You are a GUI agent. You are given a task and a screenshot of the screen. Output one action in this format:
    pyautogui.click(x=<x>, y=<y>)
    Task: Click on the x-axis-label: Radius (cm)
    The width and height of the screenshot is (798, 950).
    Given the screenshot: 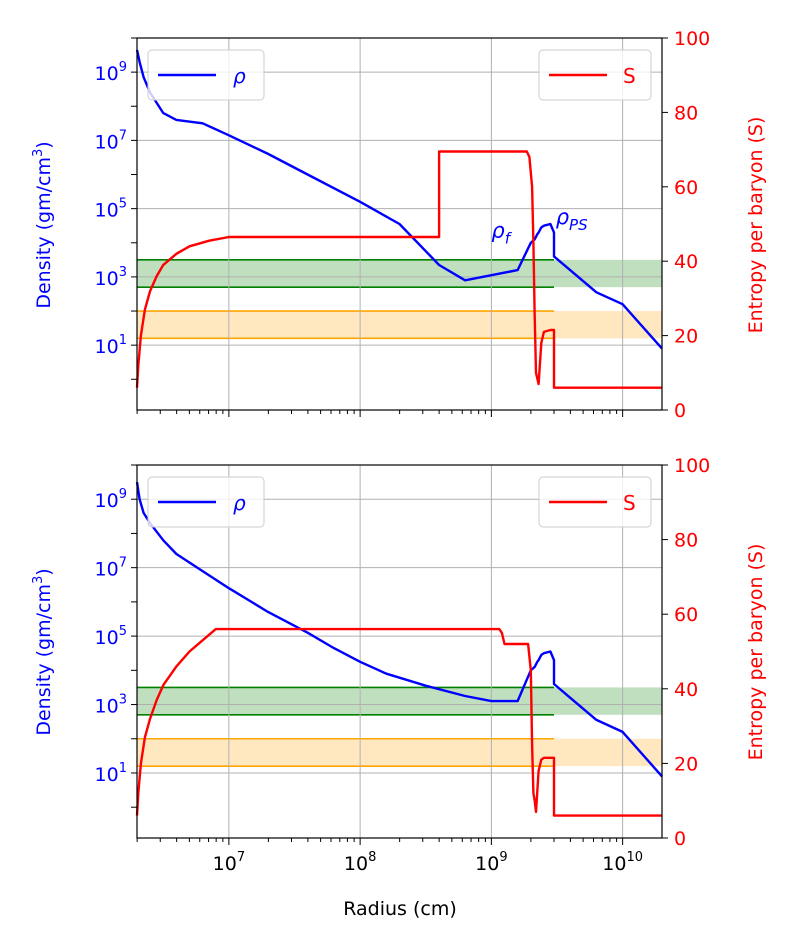 What is the action you would take?
    pyautogui.click(x=400, y=909)
    